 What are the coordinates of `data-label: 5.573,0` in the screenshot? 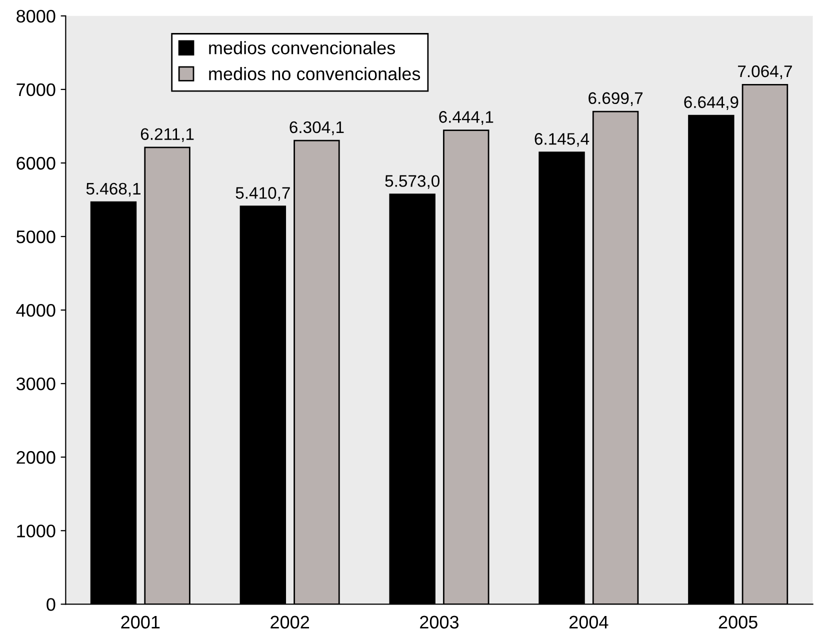 It's located at (412, 182).